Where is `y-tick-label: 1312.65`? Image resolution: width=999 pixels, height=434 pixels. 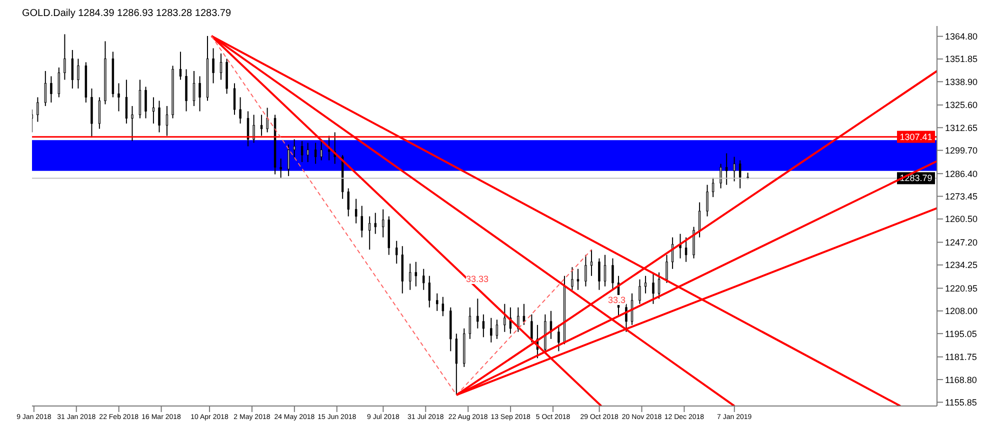 y-tick-label: 1312.65 is located at coordinates (961, 127).